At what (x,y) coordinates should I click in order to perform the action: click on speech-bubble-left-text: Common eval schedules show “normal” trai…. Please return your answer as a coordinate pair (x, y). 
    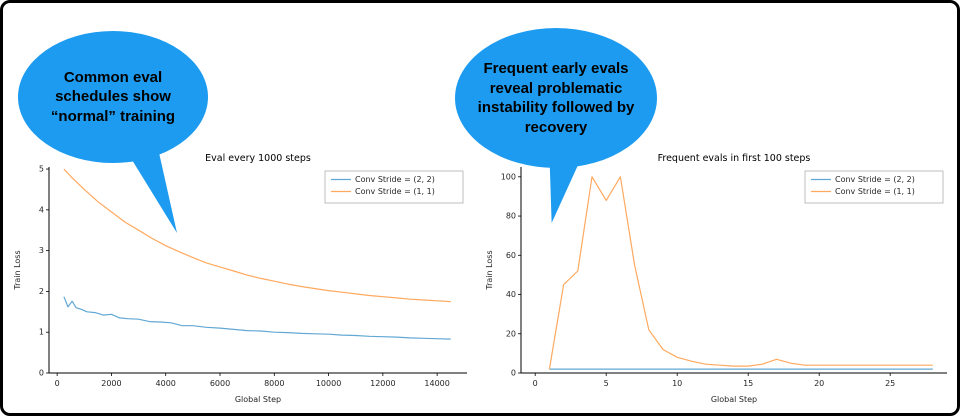
    Looking at the image, I should click on (113, 96).